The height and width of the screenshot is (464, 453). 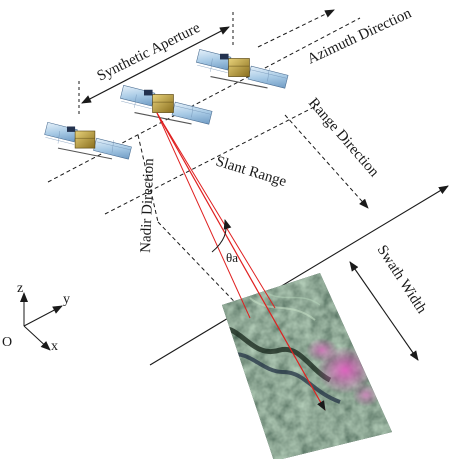 I want to click on synthetic-aperture-label: Synthetic Aperture, so click(x=149, y=52).